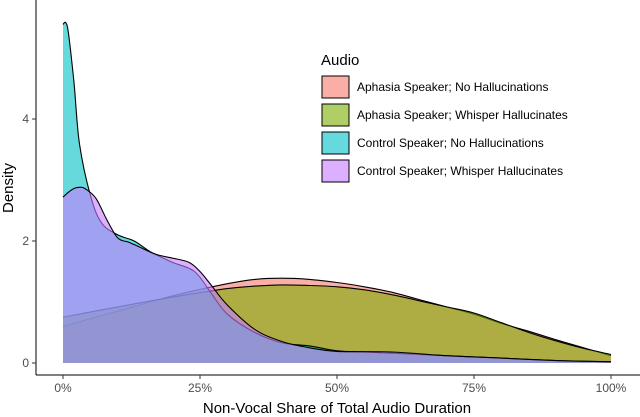  What do you see at coordinates (340, 60) in the screenshot?
I see `legend-title: Audio` at bounding box center [340, 60].